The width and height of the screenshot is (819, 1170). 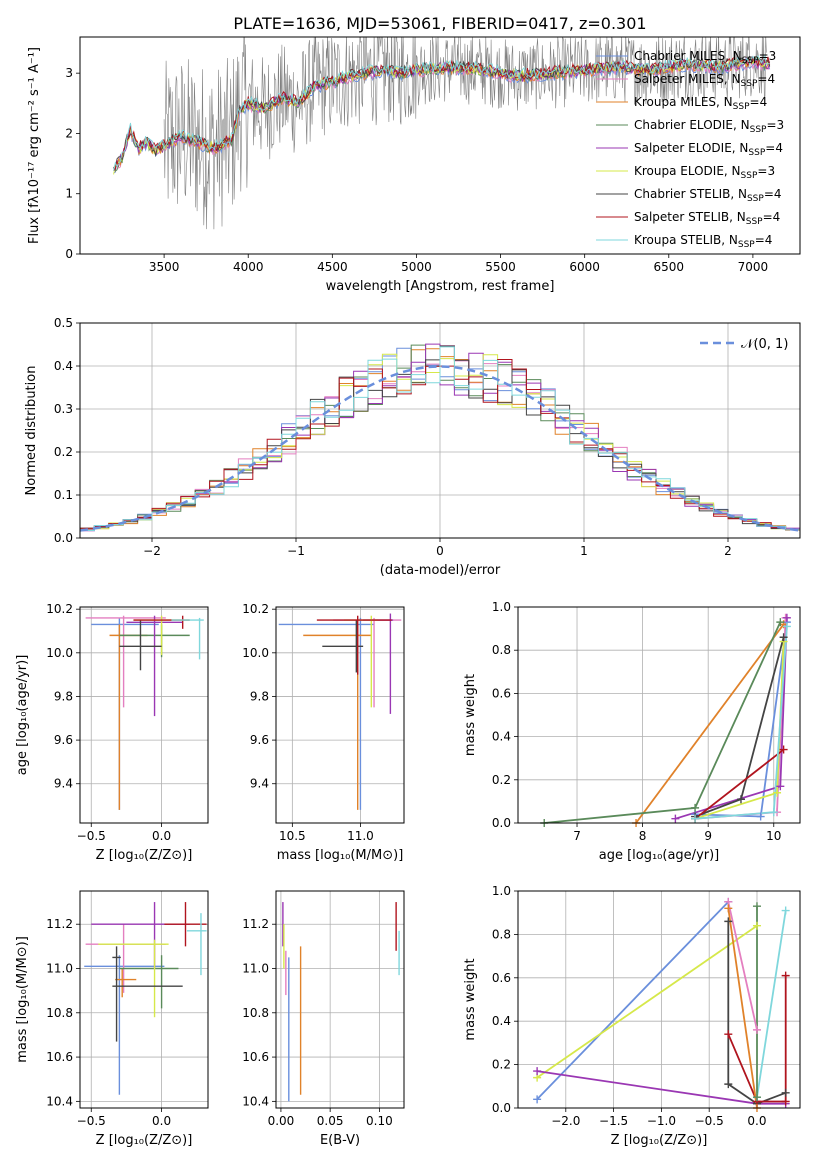 What do you see at coordinates (281, 1121) in the screenshot?
I see `x-tick-label: 0.00` at bounding box center [281, 1121].